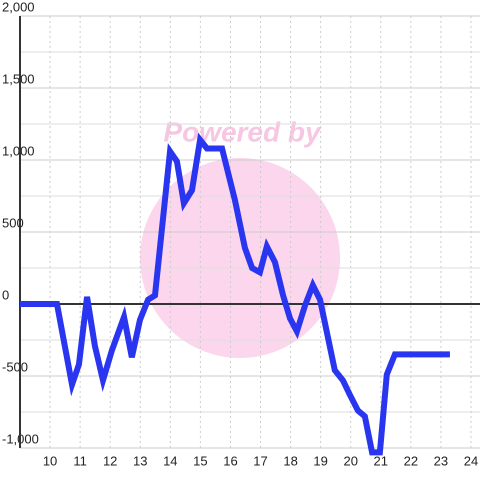 The height and width of the screenshot is (480, 480). I want to click on y-tick-label: 1,000, so click(18, 150).